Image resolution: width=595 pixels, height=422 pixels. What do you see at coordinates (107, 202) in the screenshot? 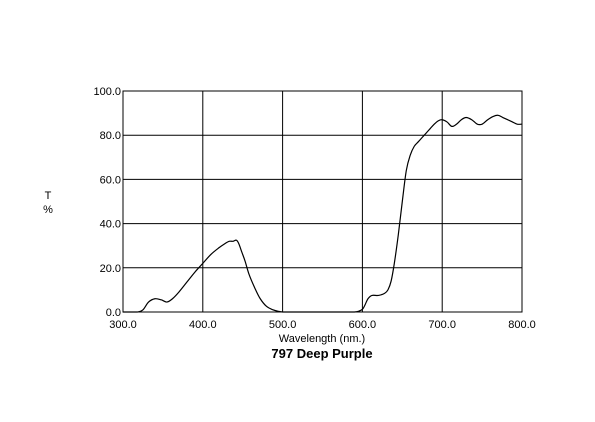
I see `y-tick-labels: 0.0 20.0 40.0 60.0 80.0 100.0` at bounding box center [107, 202].